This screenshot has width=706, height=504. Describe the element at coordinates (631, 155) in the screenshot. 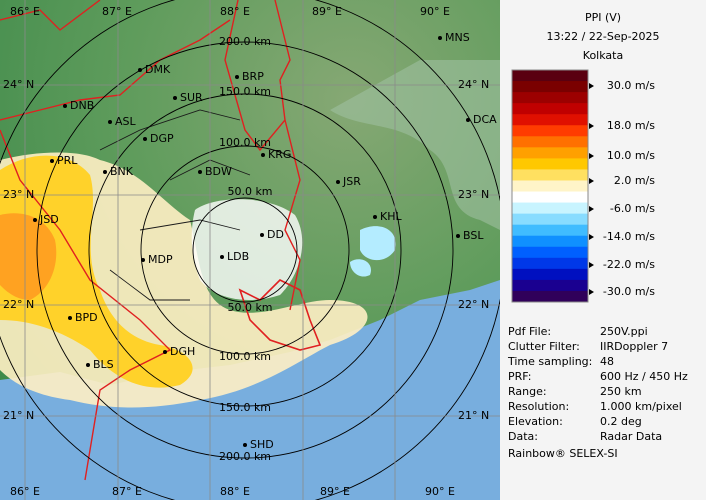

I see `scale-label: 10.0 m/s` at that location.